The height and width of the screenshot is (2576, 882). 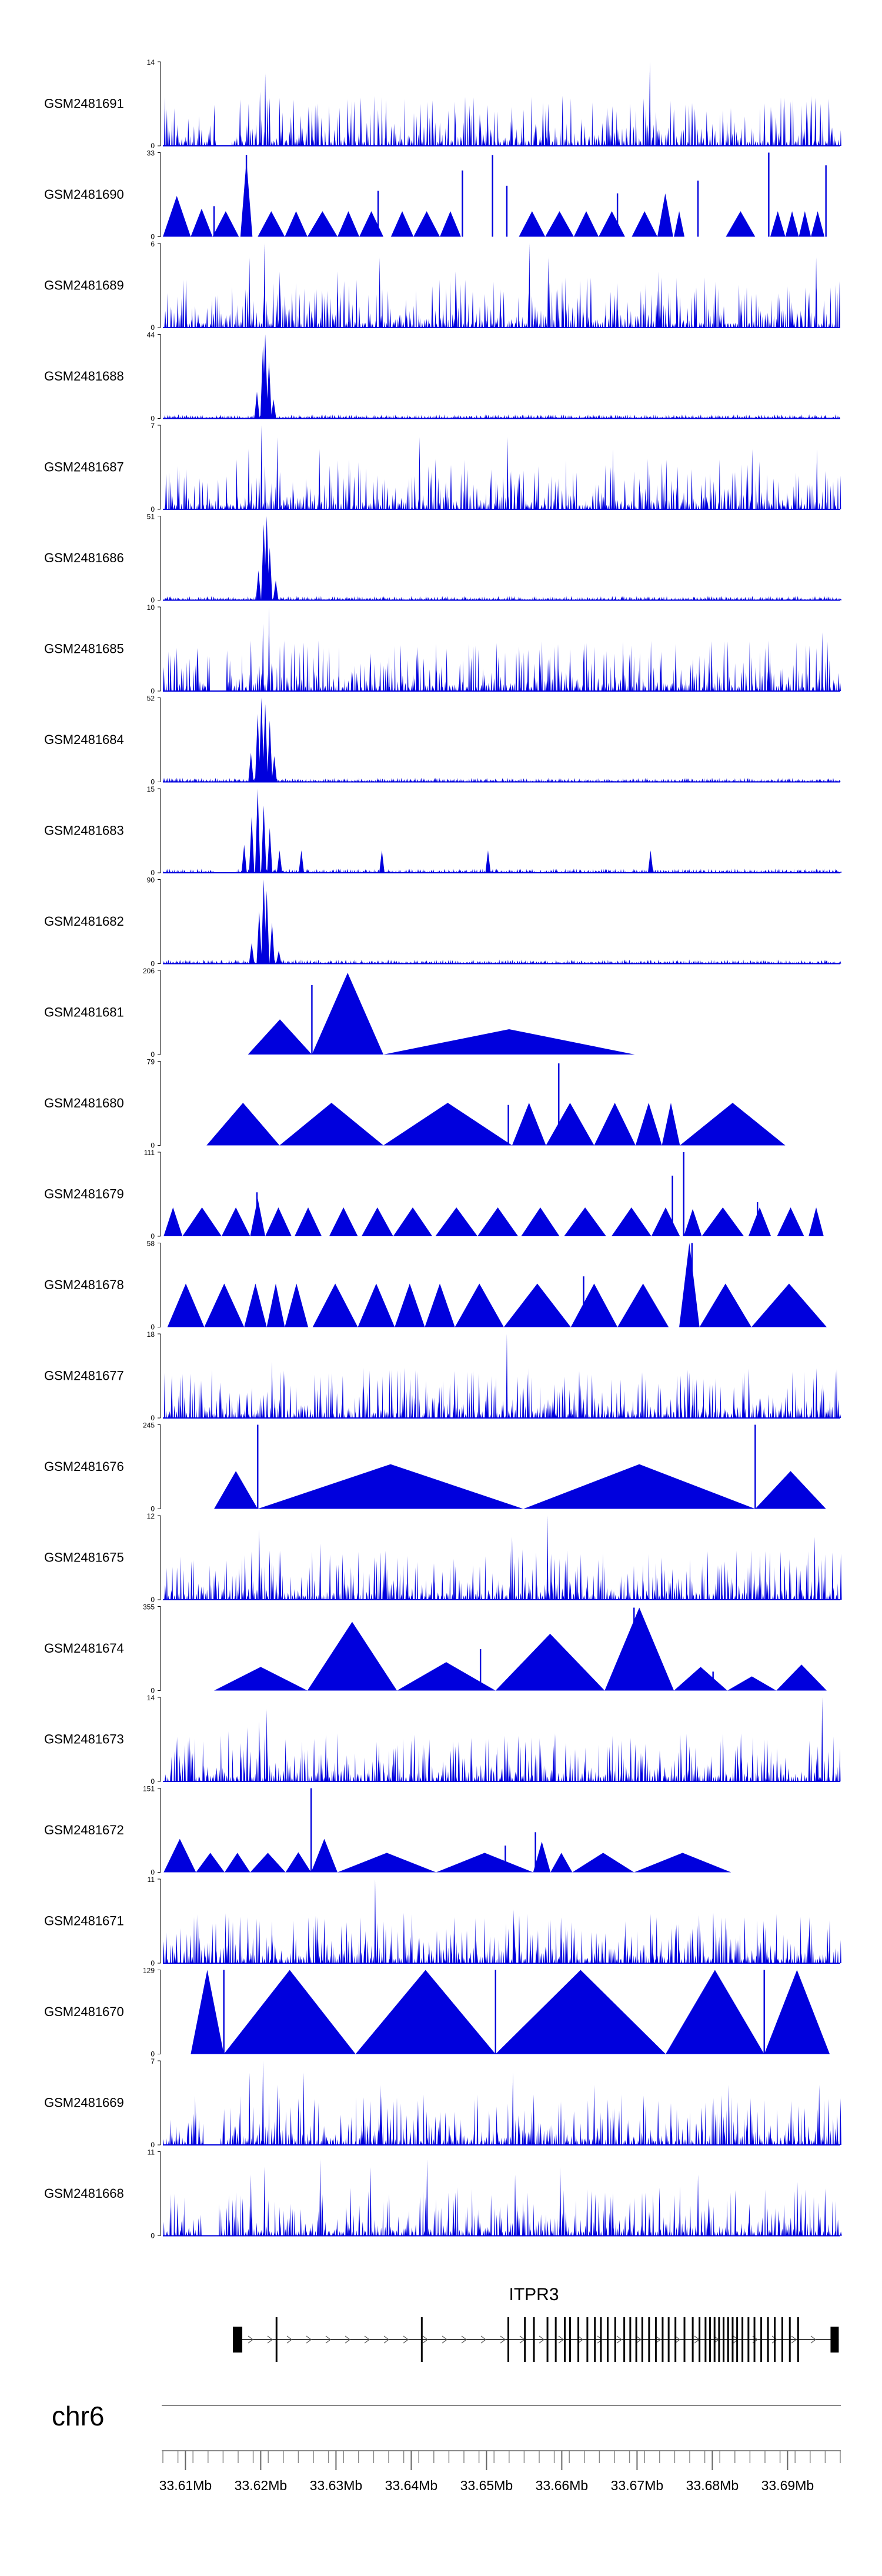 I want to click on track-ymax-label: 245, so click(x=149, y=1426).